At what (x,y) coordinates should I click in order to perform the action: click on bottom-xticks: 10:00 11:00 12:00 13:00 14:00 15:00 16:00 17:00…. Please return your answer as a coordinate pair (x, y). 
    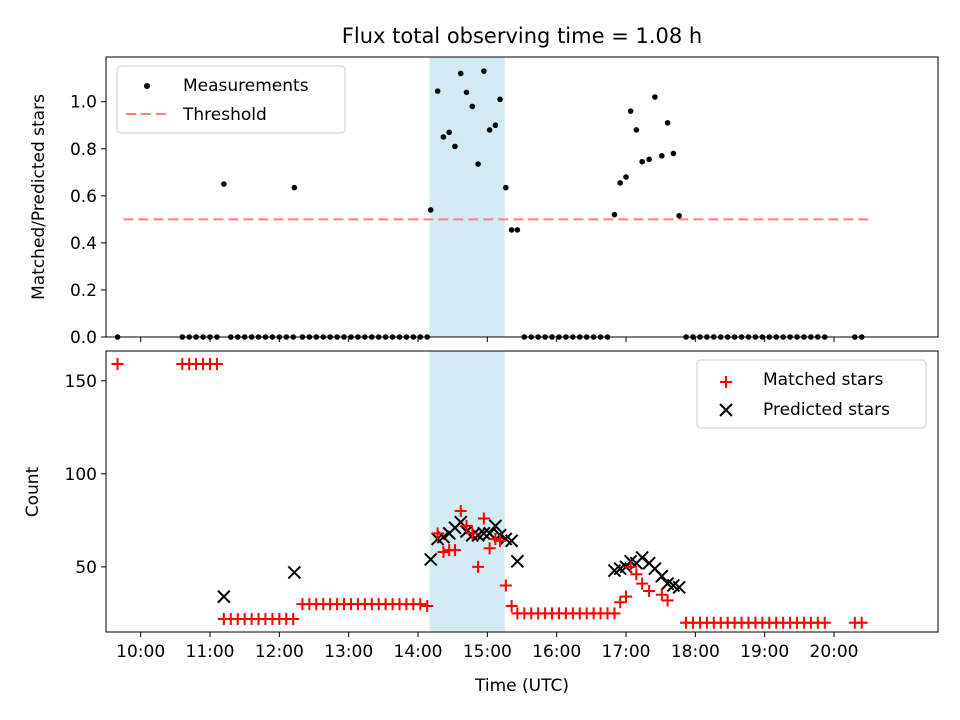
    Looking at the image, I should click on (487, 647).